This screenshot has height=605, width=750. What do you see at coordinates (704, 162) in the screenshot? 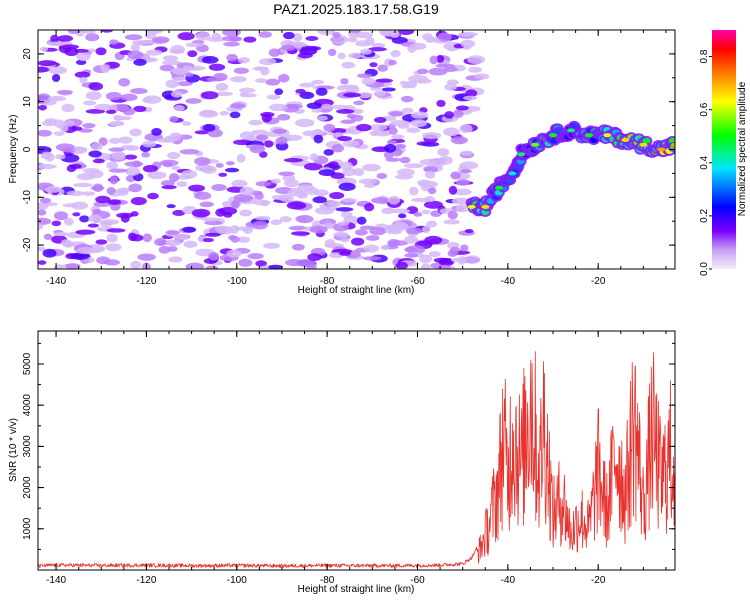
I see `colorbar-tick-label: 0.4` at bounding box center [704, 162].